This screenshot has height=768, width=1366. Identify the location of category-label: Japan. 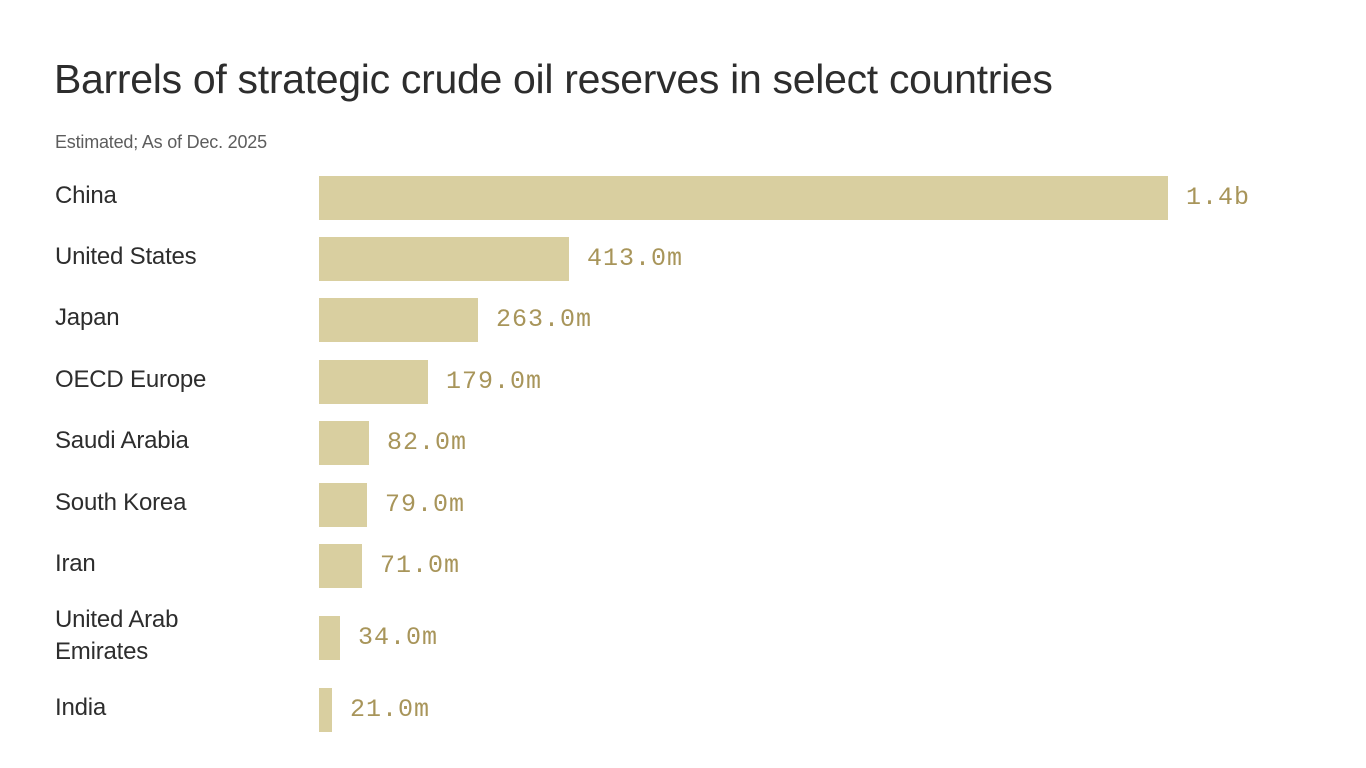
(87, 317).